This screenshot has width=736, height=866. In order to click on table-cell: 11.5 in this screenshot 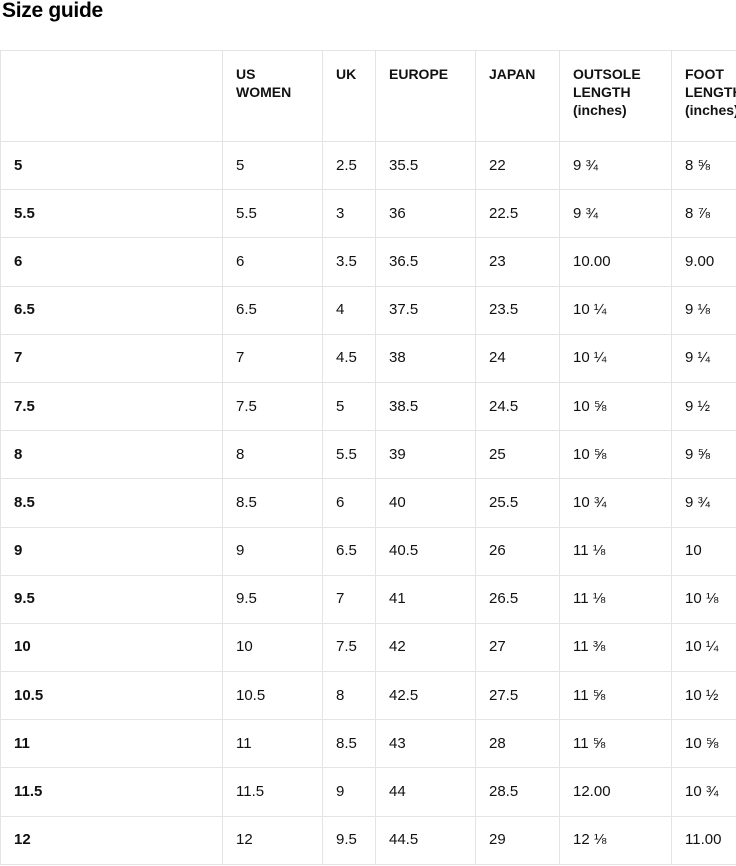, I will do `click(272, 792)`.